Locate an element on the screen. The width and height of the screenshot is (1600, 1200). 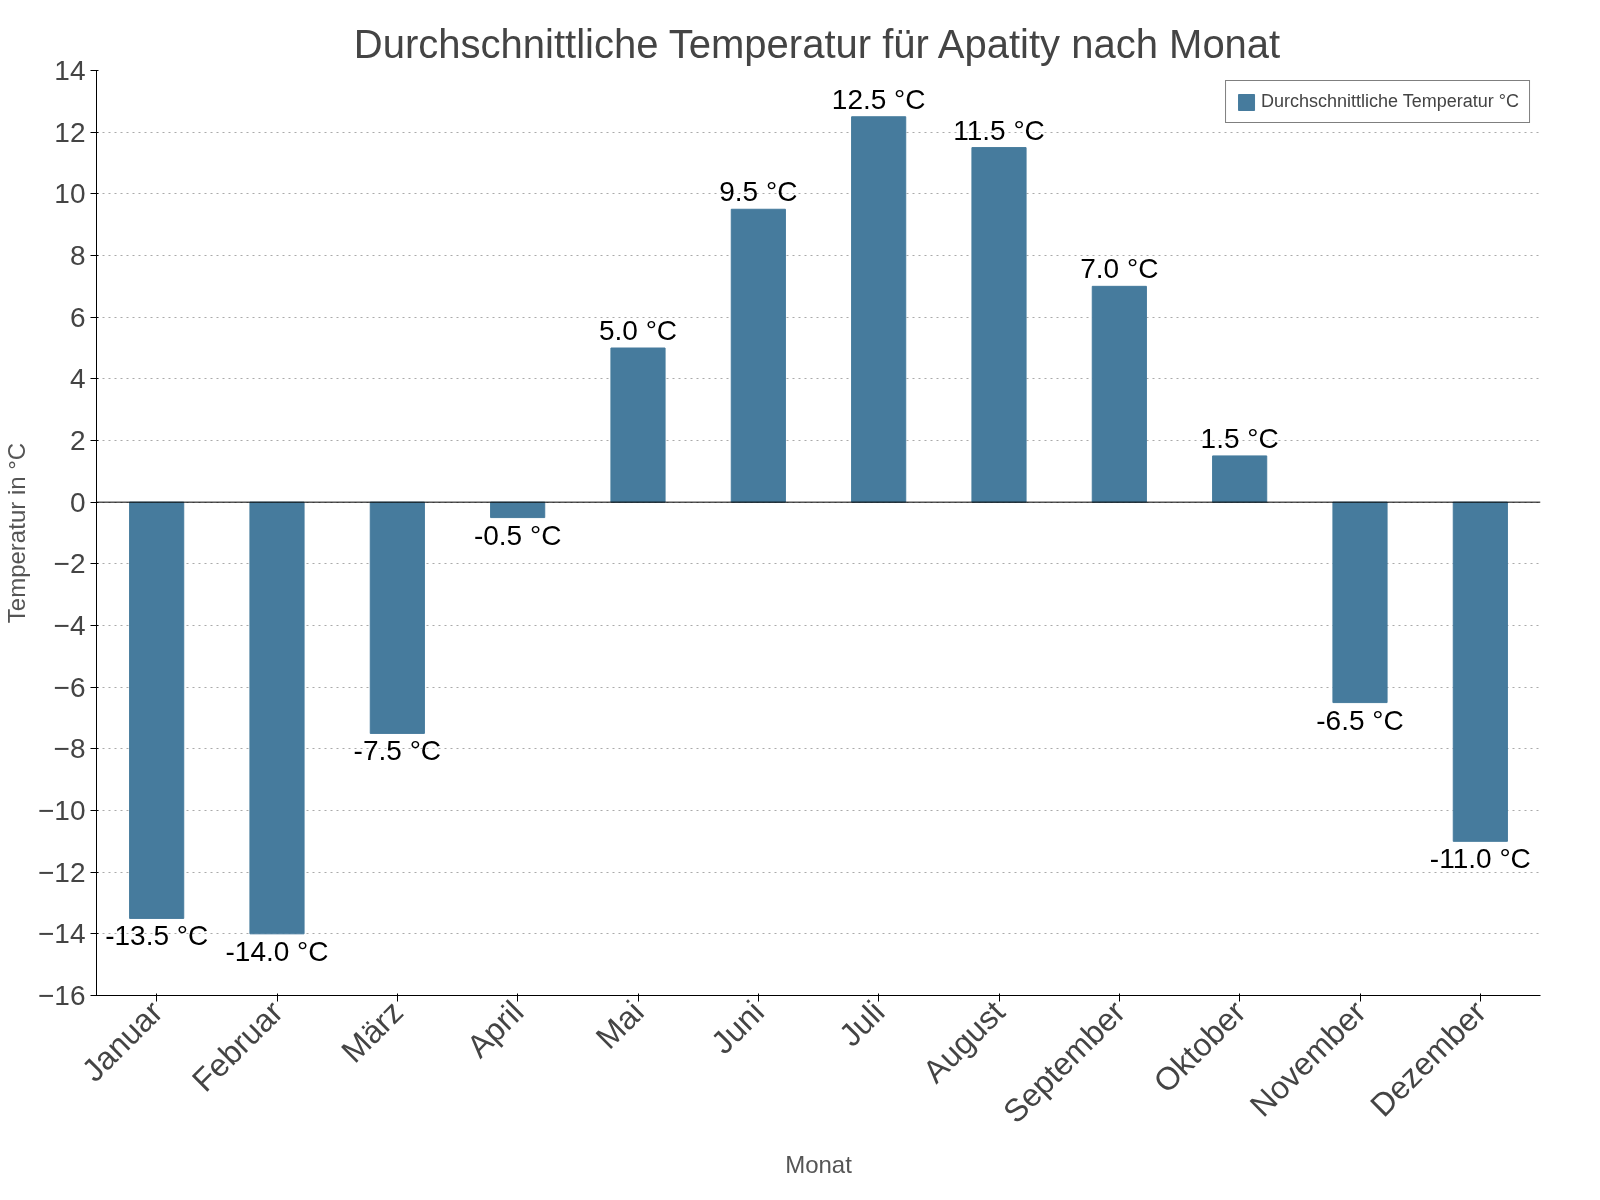
y-tick-label: 0 is located at coordinates (77, 502).